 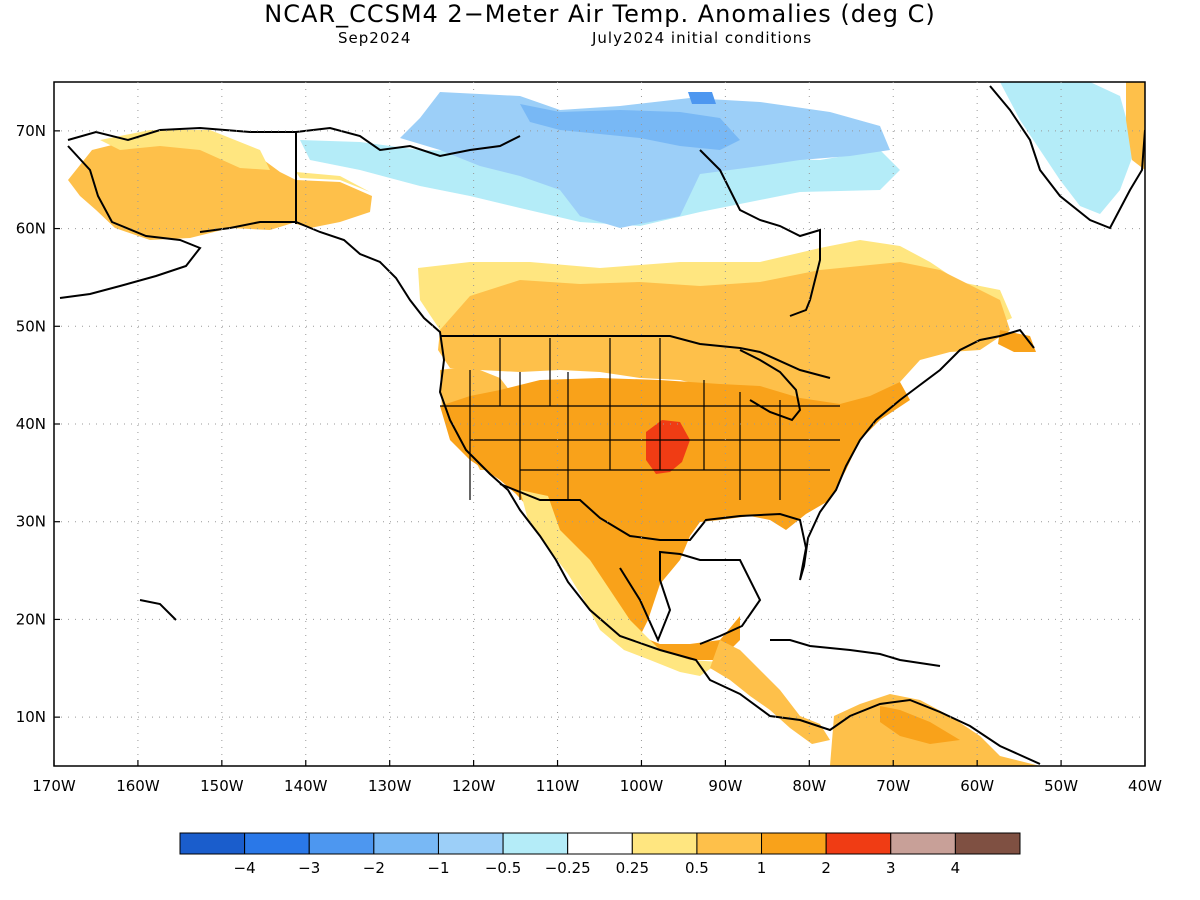 What do you see at coordinates (474, 786) in the screenshot?
I see `lon-label: 120W` at bounding box center [474, 786].